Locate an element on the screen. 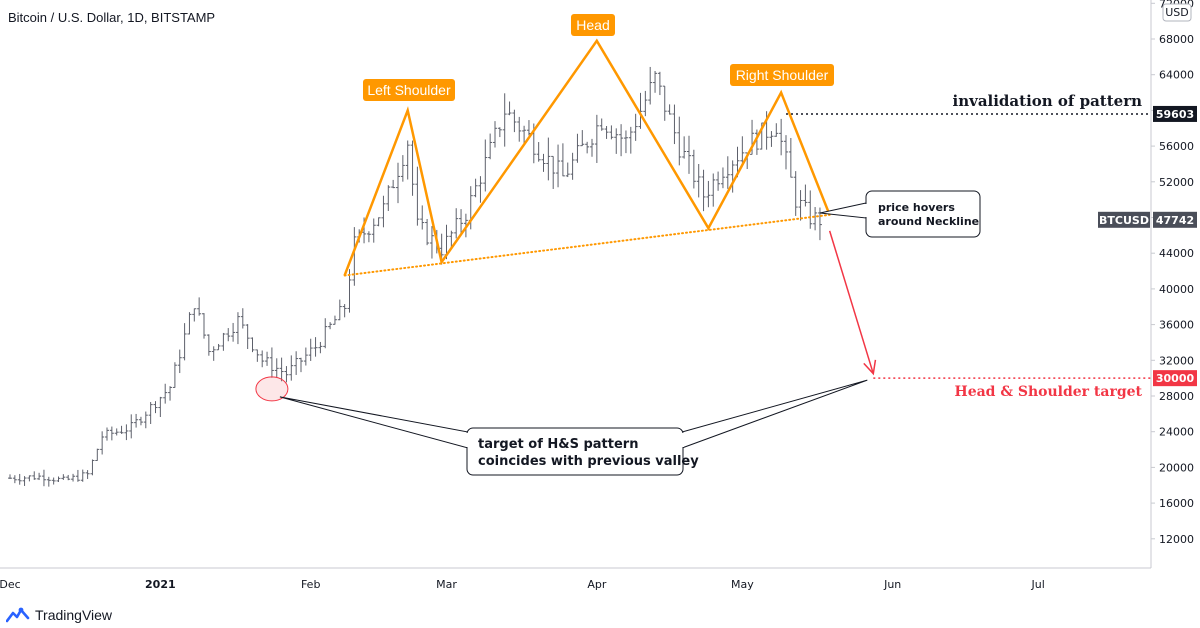  label-left-shoulder-box is located at coordinates (409, 90).